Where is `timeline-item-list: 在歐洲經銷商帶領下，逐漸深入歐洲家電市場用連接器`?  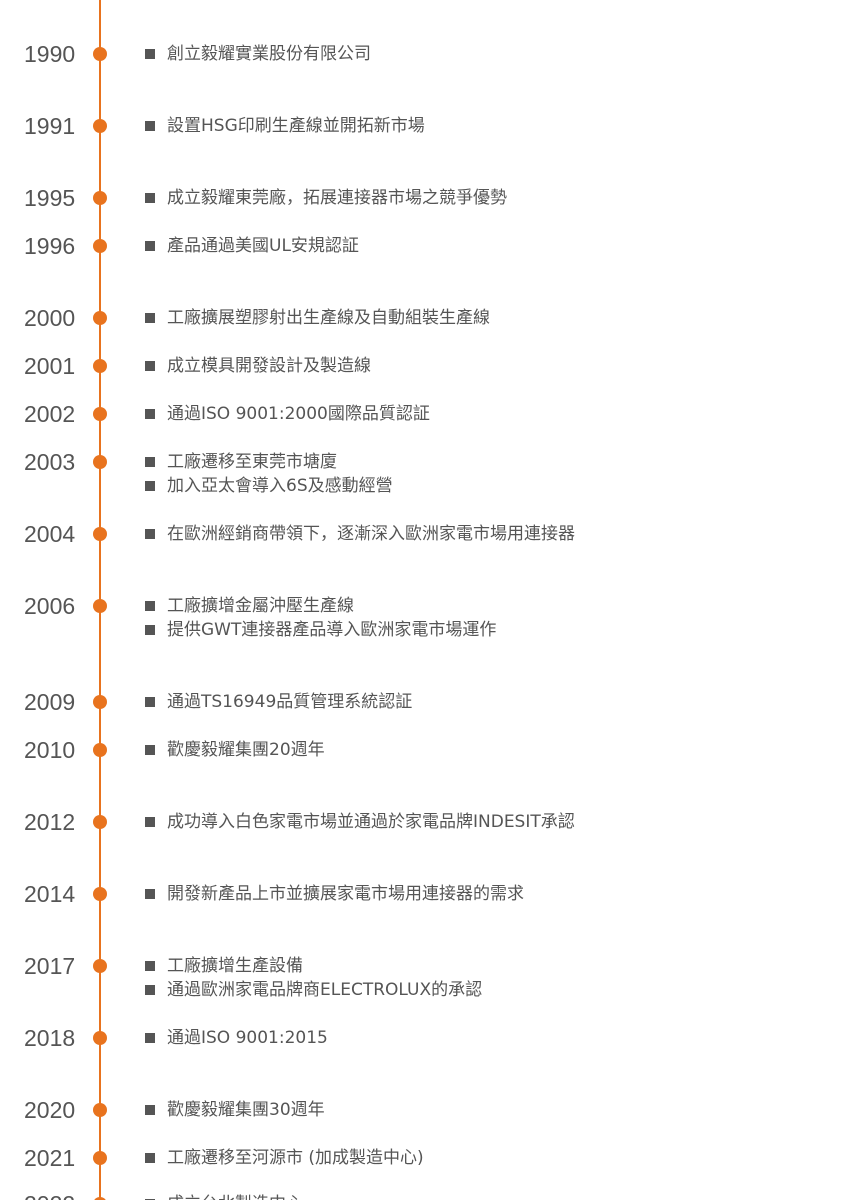 timeline-item-list: 在歐洲經銷商帶領下，逐漸深入歐洲家電市場用連接器 is located at coordinates (360, 534).